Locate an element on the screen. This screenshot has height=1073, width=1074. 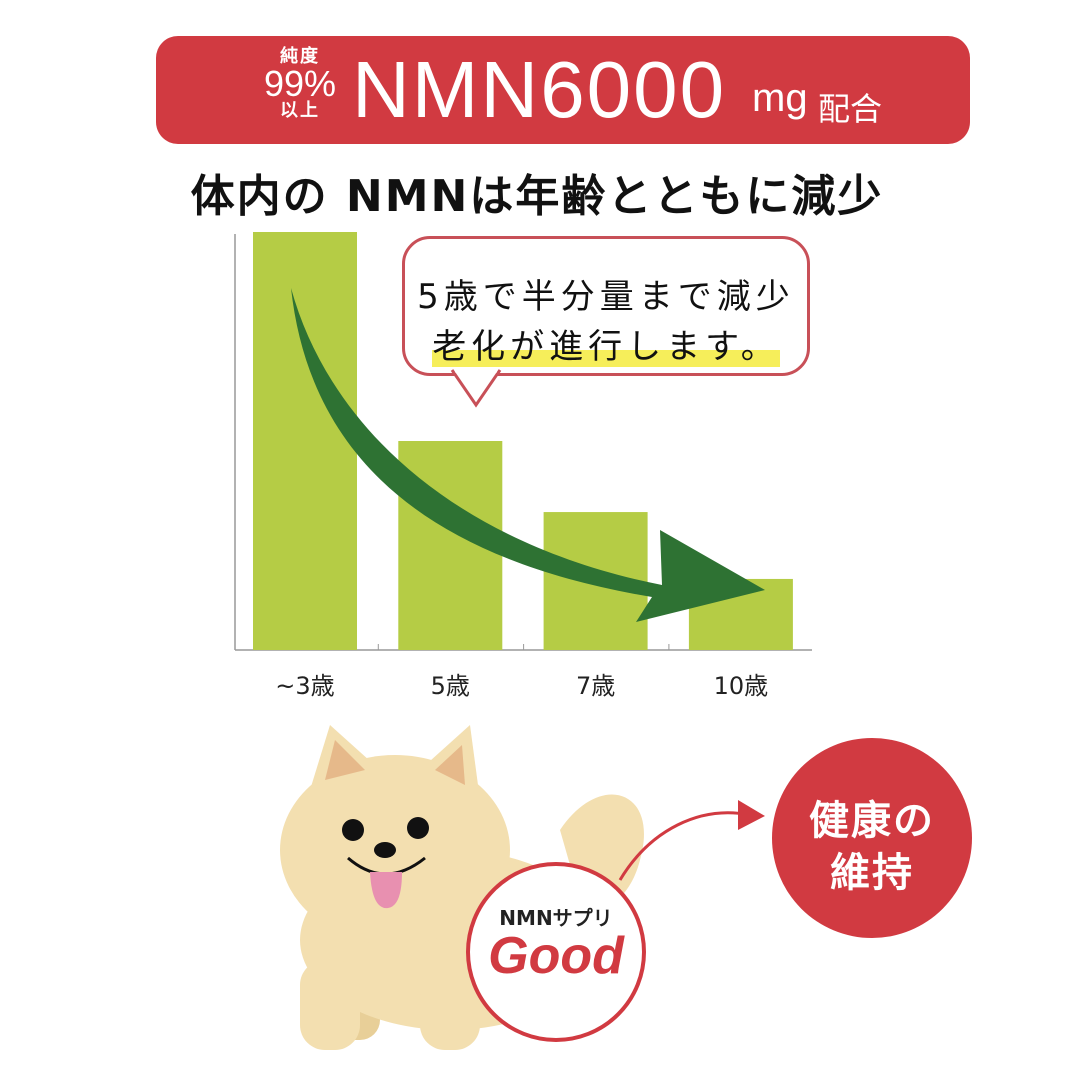
badge-word: Good is located at coordinates (556, 956).